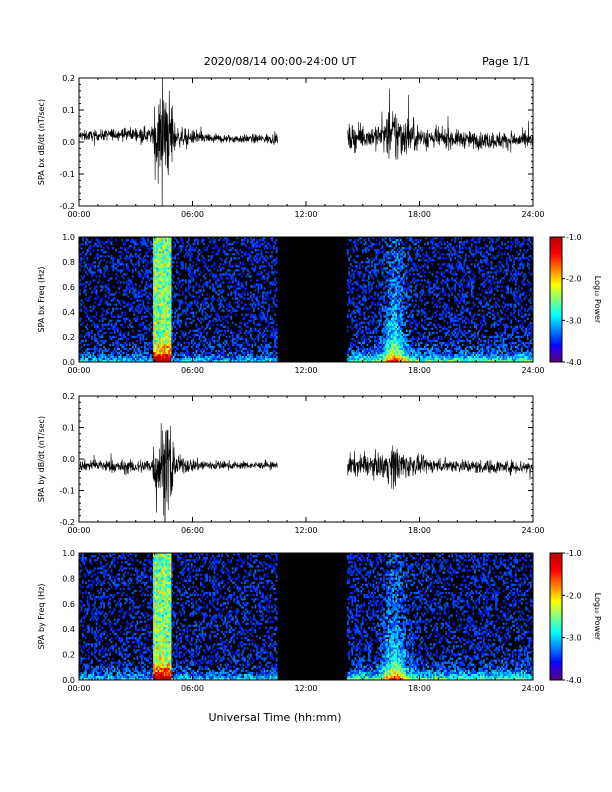 Image resolution: width=612 pixels, height=792 pixels. What do you see at coordinates (68, 110) in the screenshot?
I see `y-tick-label: 0.1` at bounding box center [68, 110].